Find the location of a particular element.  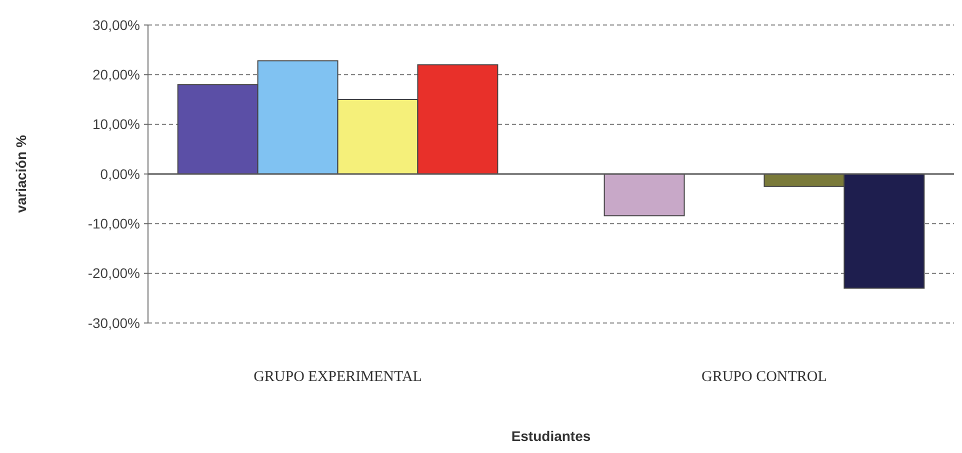

x-tick-label: GRUPO CONTROL is located at coordinates (764, 377).